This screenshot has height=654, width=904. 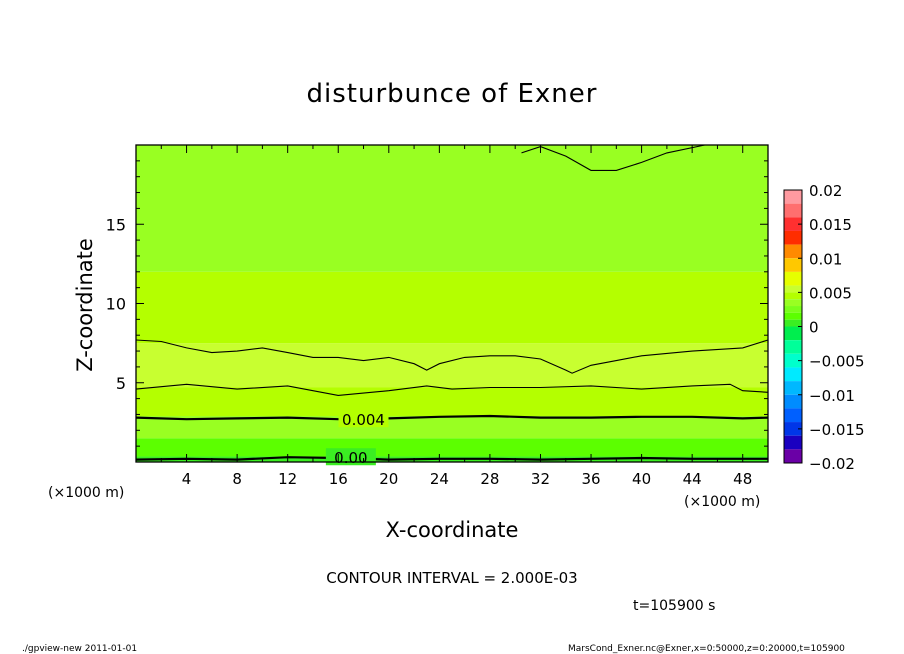 What do you see at coordinates (832, 396) in the screenshot?
I see `colorbar-tick-label: −0.01` at bounding box center [832, 396].